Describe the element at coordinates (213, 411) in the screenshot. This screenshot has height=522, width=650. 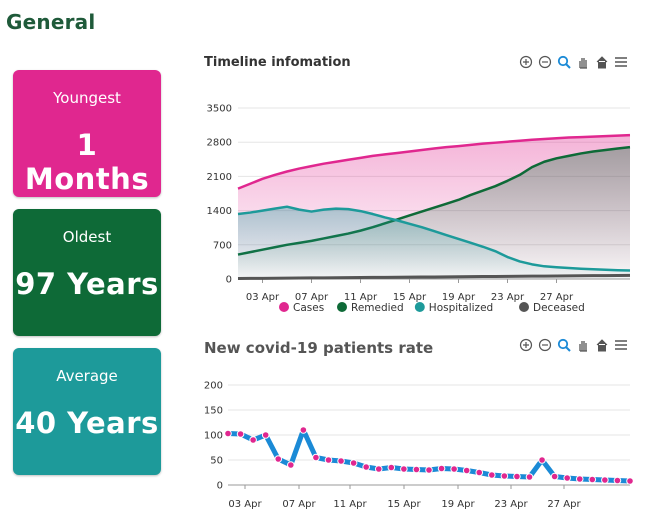
I see `y-tick-label: 150` at that location.